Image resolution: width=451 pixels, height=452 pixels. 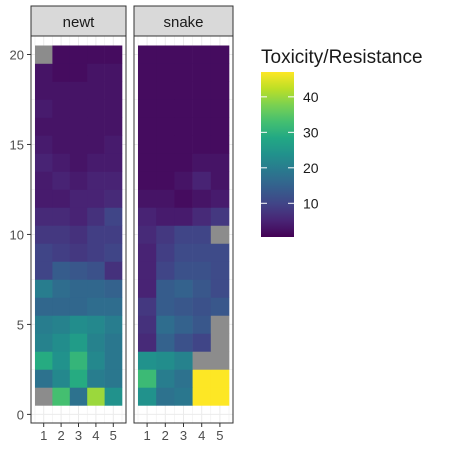 I want to click on x-tick-label: 5, so click(x=219, y=435).